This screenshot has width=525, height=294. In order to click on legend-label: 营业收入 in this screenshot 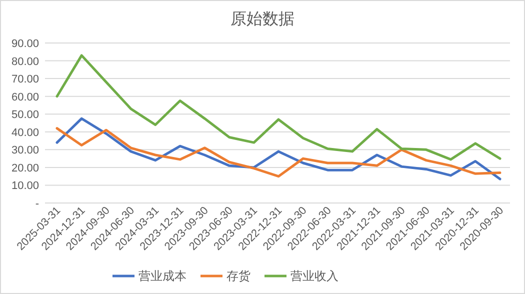, I will do `click(314, 276)`.